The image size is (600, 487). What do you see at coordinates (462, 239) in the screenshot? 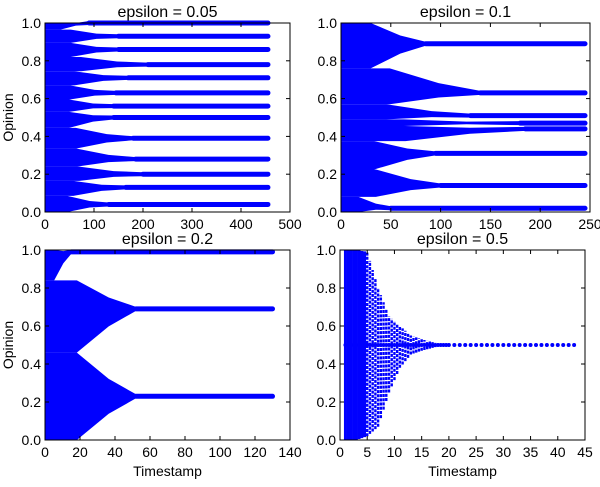
I see `chart-title: epsilon = 0.5` at bounding box center [462, 239].